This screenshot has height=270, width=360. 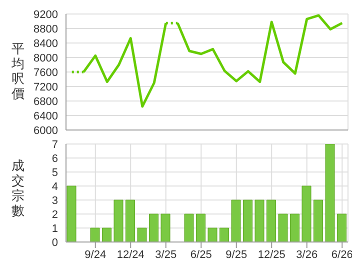 What do you see at coordinates (55, 172) in the screenshot?
I see `y-tick-label: 5` at bounding box center [55, 172].